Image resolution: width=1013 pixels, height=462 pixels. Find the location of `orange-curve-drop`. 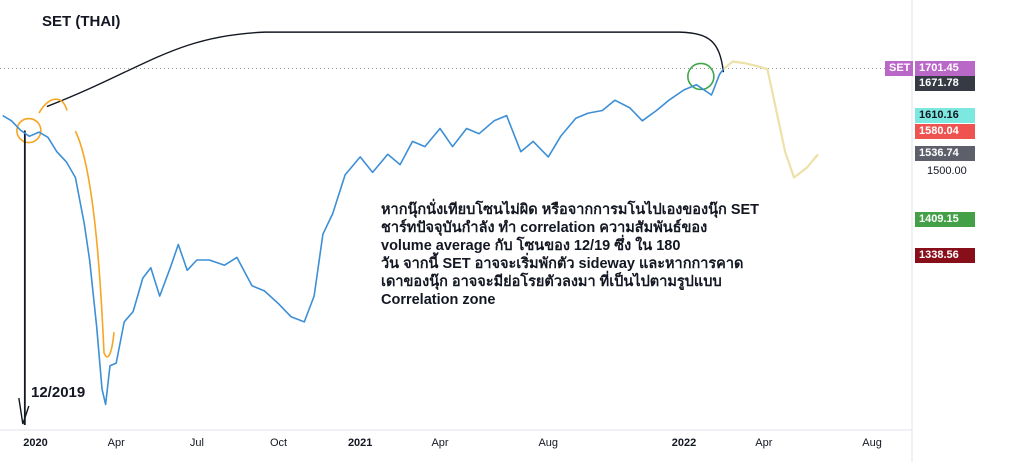

orange-curve-drop is located at coordinates (94, 244).